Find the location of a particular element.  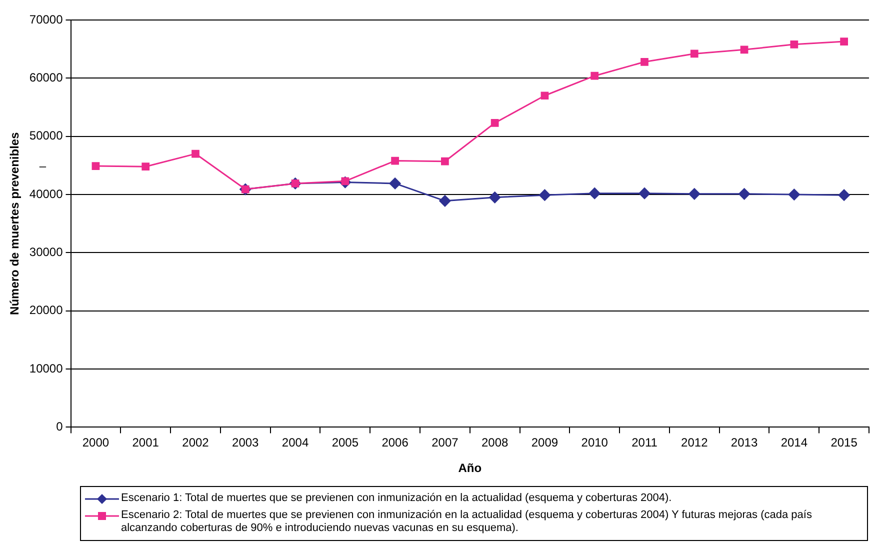

x-tick-label: 2005 is located at coordinates (345, 443).